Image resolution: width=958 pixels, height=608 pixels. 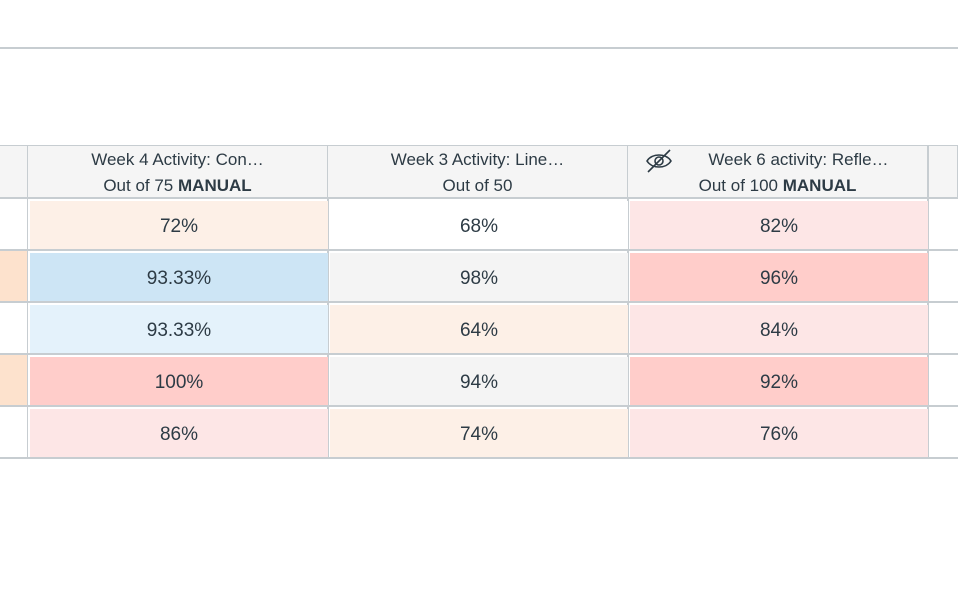 What do you see at coordinates (179, 433) in the screenshot?
I see `grade-cell: 86%` at bounding box center [179, 433].